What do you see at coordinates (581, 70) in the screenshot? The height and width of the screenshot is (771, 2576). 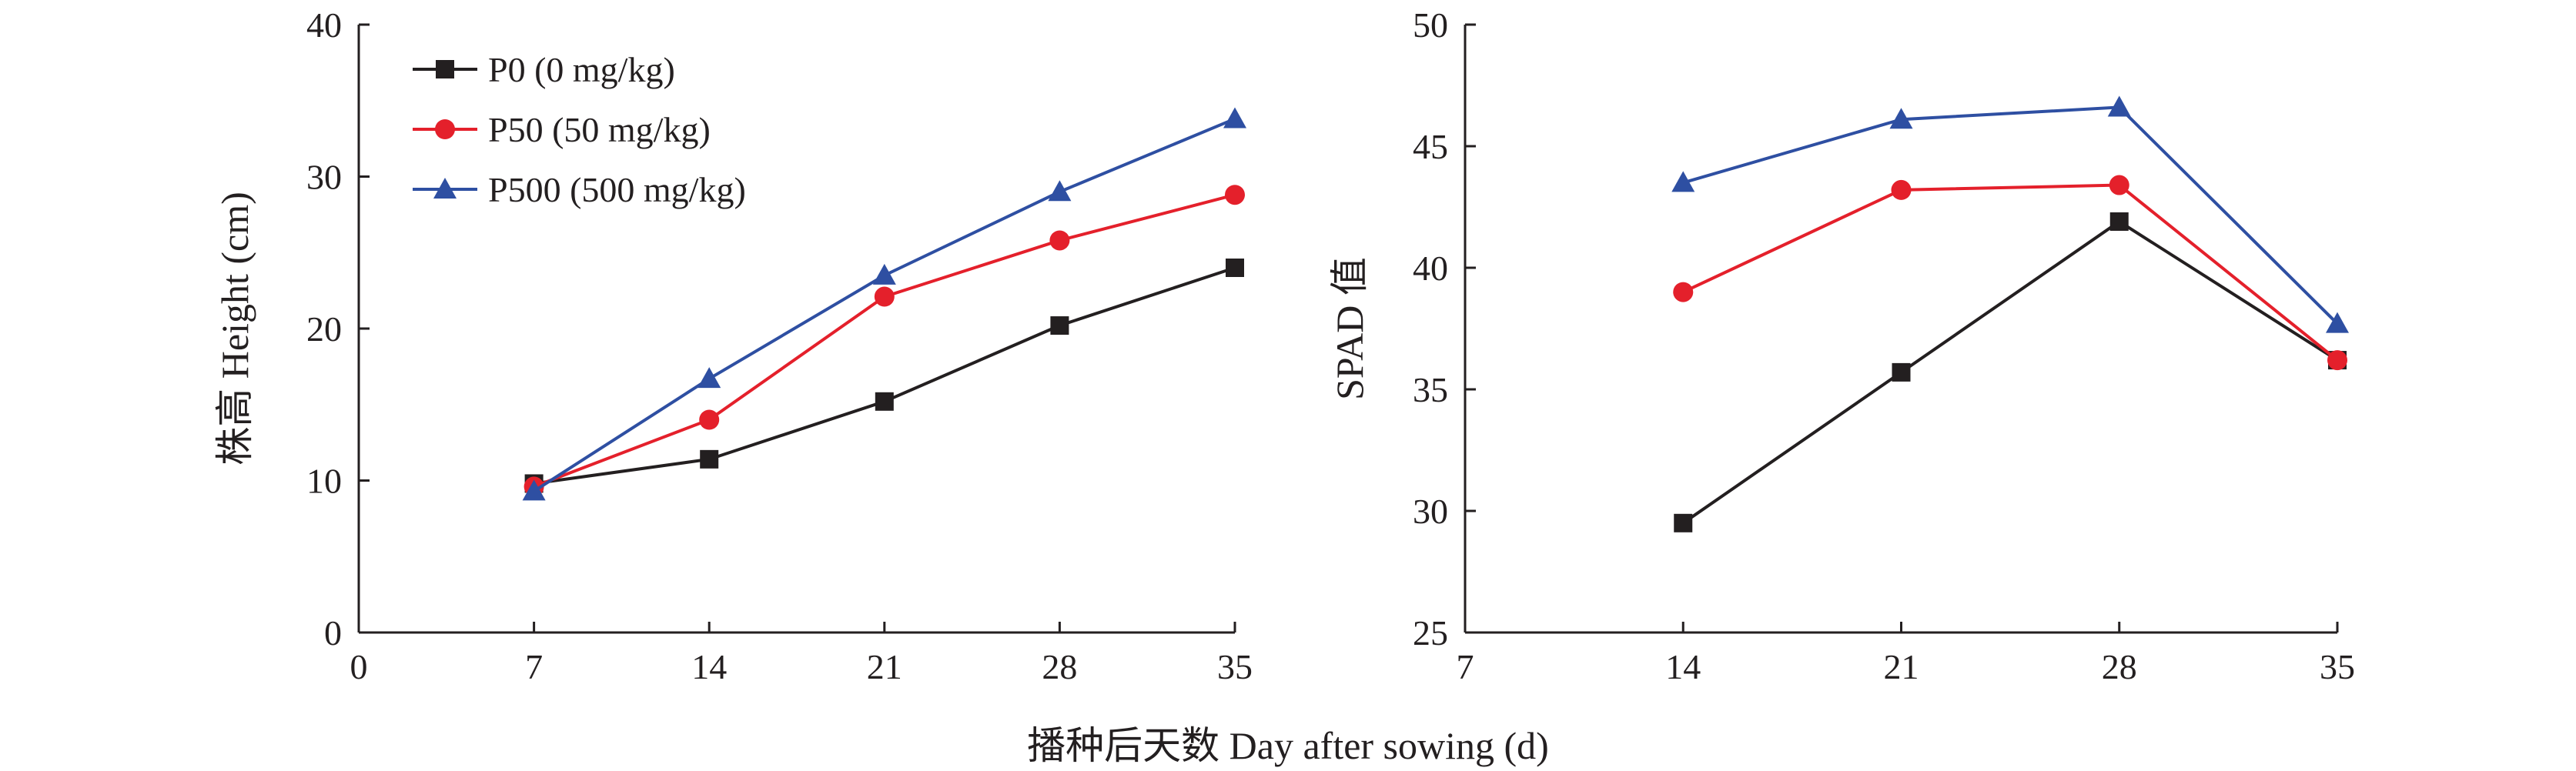 I see `legend-label-p0: P0 (0 mg/kg)` at bounding box center [581, 70].